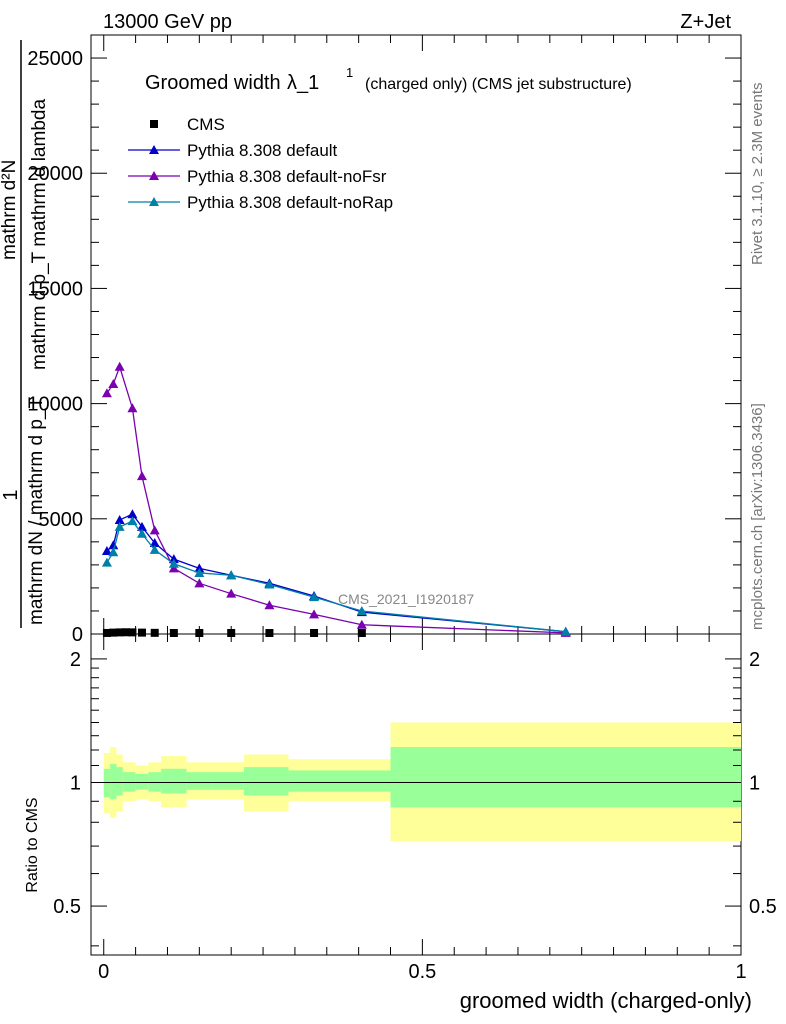  I want to click on ratio-y-tick-label-left-2: 2, so click(75, 660).